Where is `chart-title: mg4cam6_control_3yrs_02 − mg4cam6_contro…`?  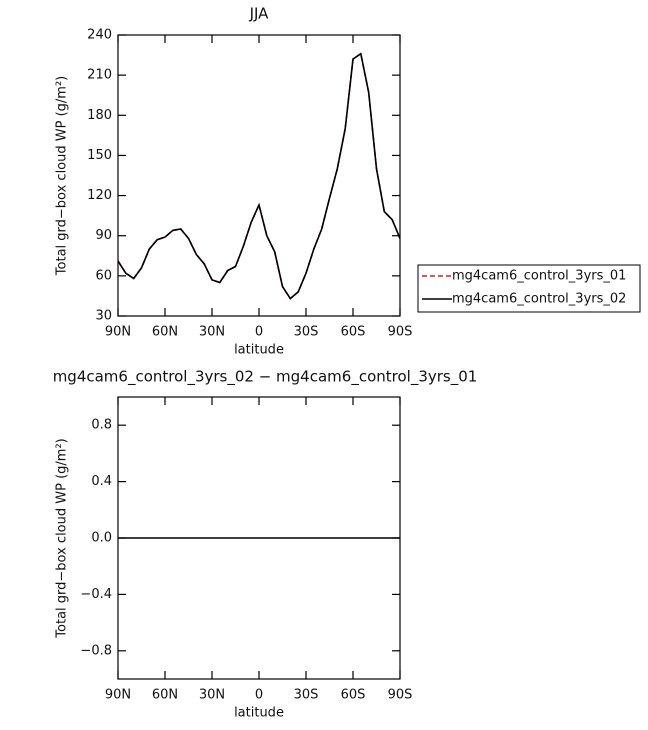
chart-title: mg4cam6_control_3yrs_02 − mg4cam6_contro… is located at coordinates (265, 377).